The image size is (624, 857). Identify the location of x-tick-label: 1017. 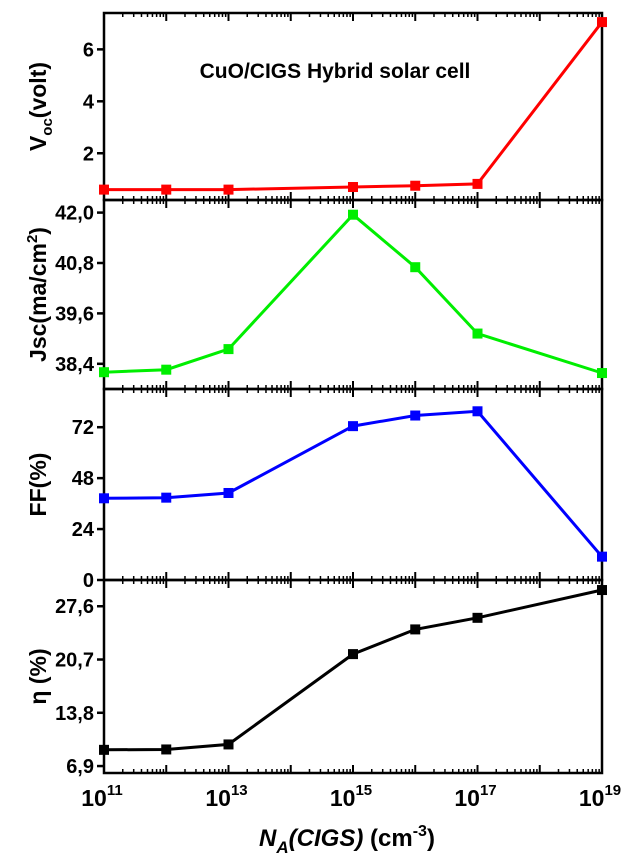
(475, 796).